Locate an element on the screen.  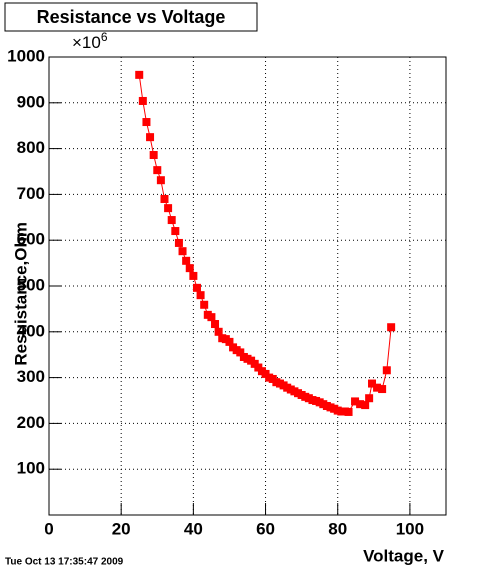
y-multiplier: ×10⁶ is located at coordinates (90, 41).